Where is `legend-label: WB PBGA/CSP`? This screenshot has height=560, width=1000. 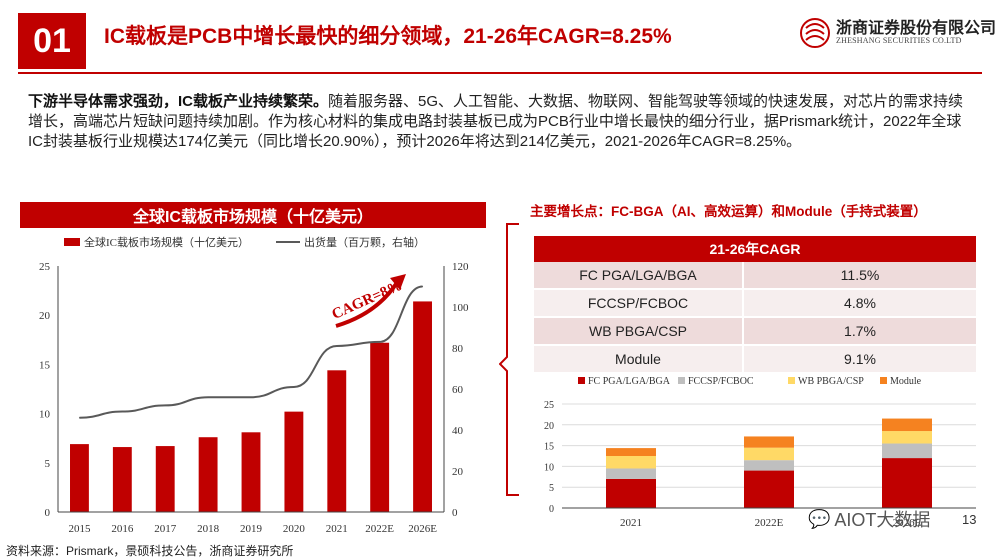 legend-label: WB PBGA/CSP is located at coordinates (831, 381).